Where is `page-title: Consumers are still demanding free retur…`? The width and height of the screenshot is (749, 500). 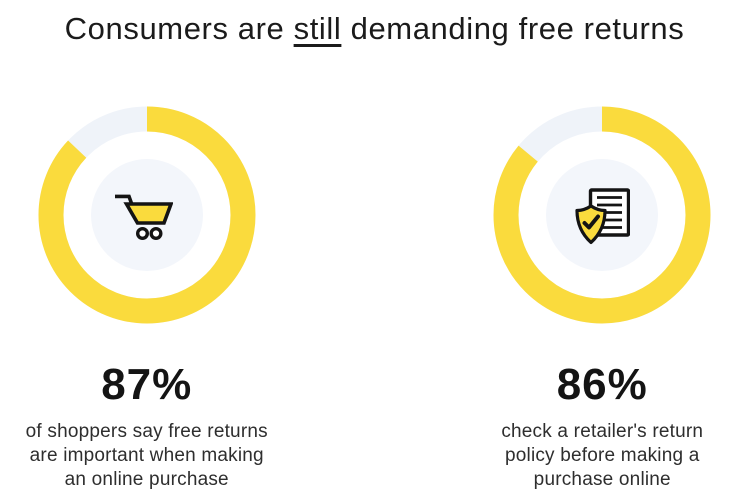 page-title: Consumers are still demanding free retur… is located at coordinates (374, 24).